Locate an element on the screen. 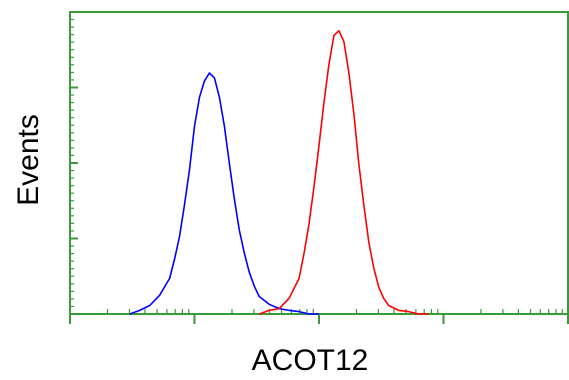  x-axis-label: ACOT12 is located at coordinates (310, 360).